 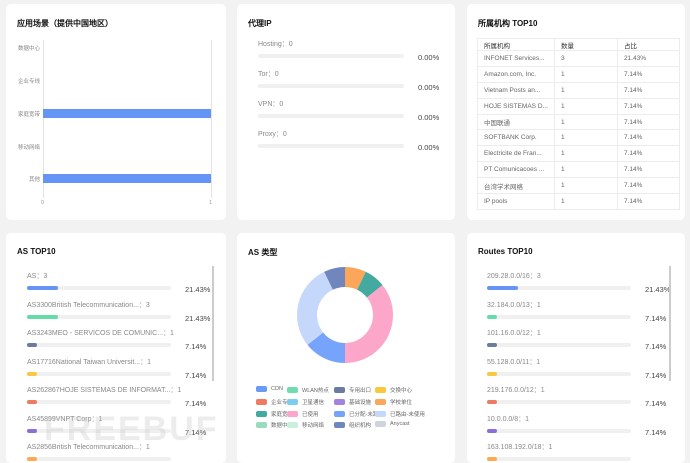 I want to click on table-row: HOJE SISTEMAS D... 1 7.14%, so click(x=578, y=106).